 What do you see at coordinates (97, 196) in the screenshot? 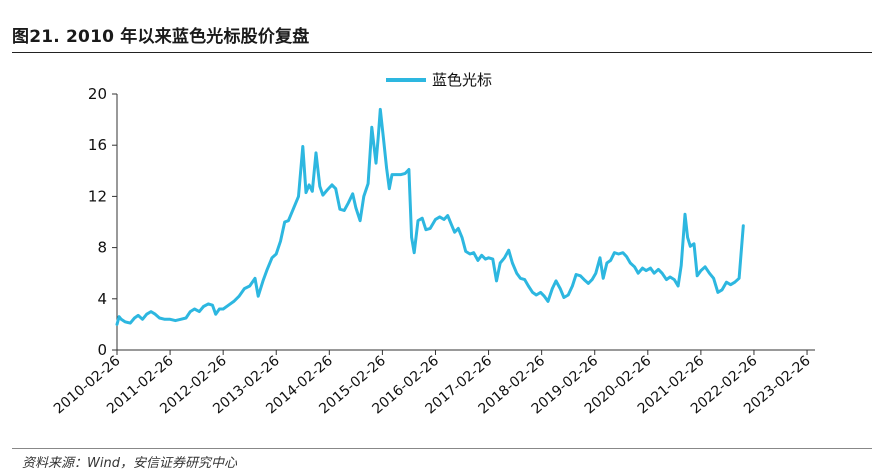
I see `y-tick-label: 12` at bounding box center [97, 196].